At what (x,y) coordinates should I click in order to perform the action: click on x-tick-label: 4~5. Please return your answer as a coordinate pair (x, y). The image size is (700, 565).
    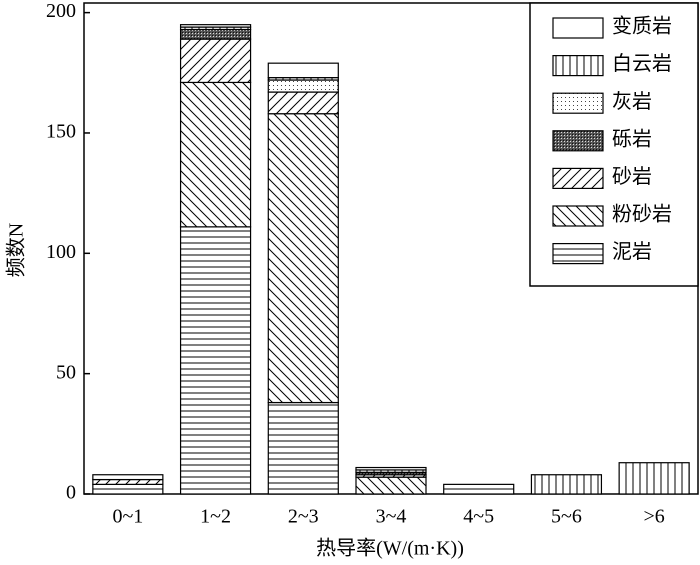
    Looking at the image, I should click on (478, 517).